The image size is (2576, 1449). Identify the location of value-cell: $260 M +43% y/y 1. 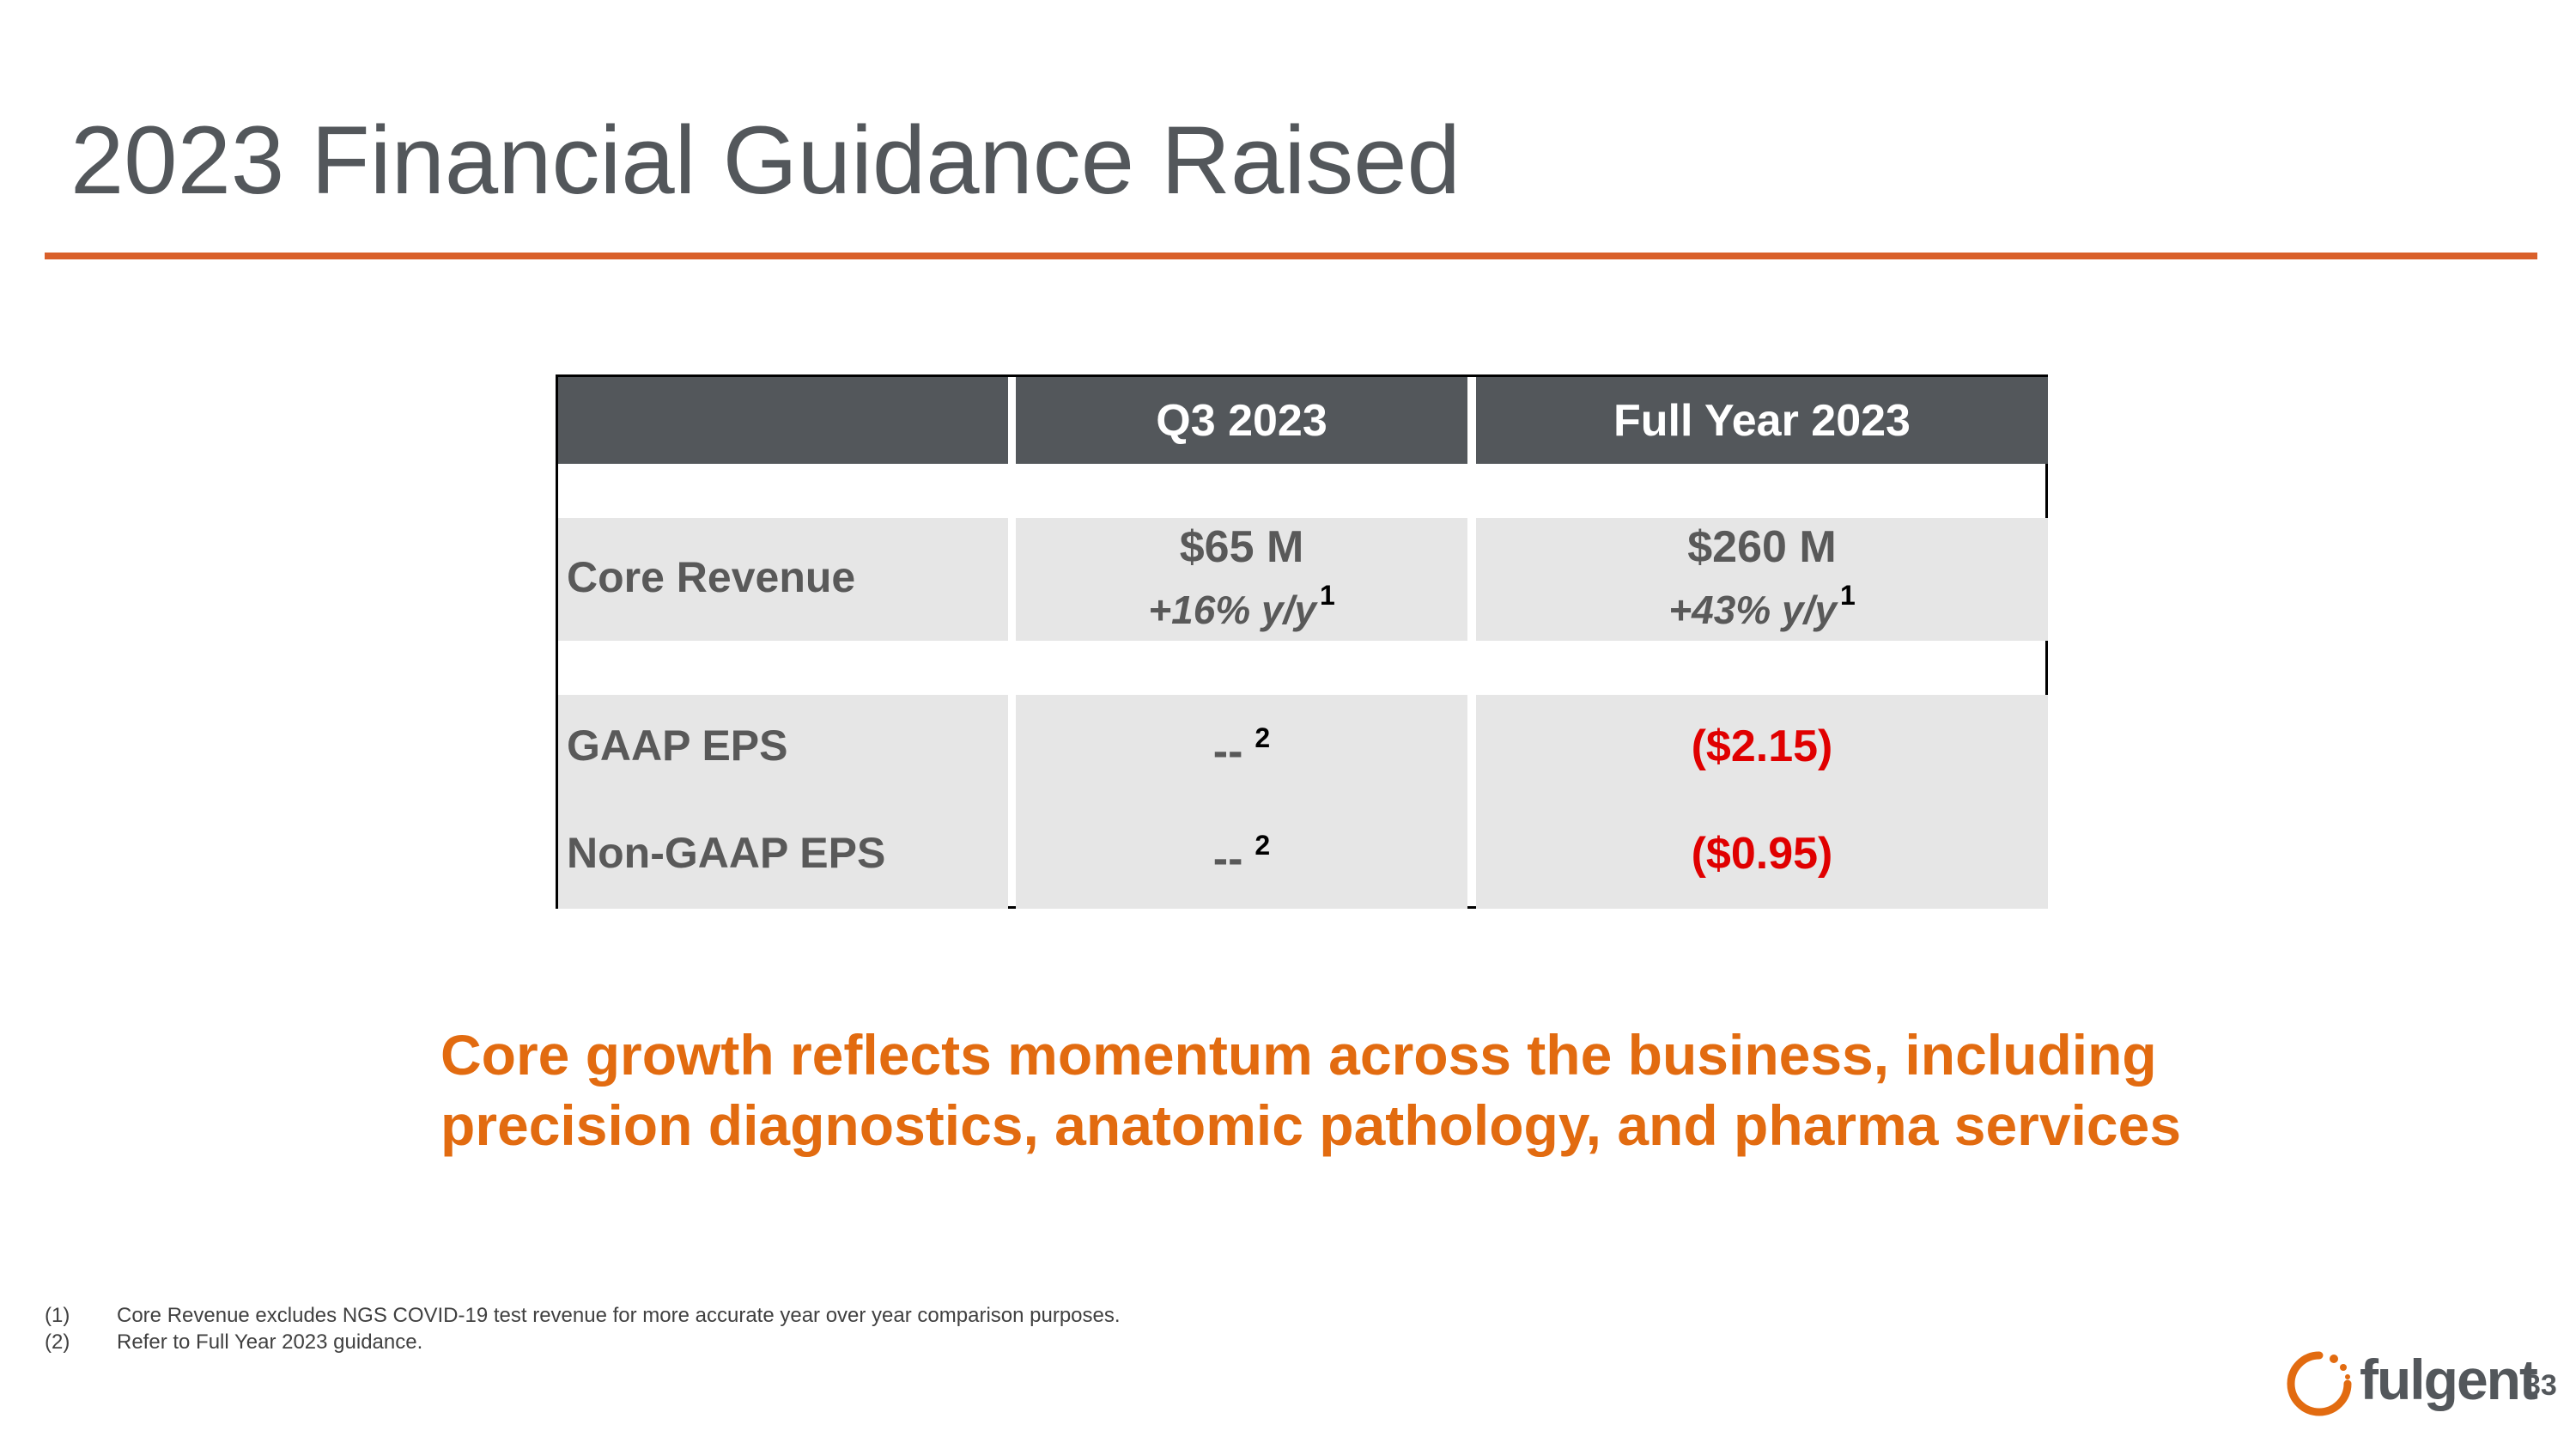
(1762, 579).